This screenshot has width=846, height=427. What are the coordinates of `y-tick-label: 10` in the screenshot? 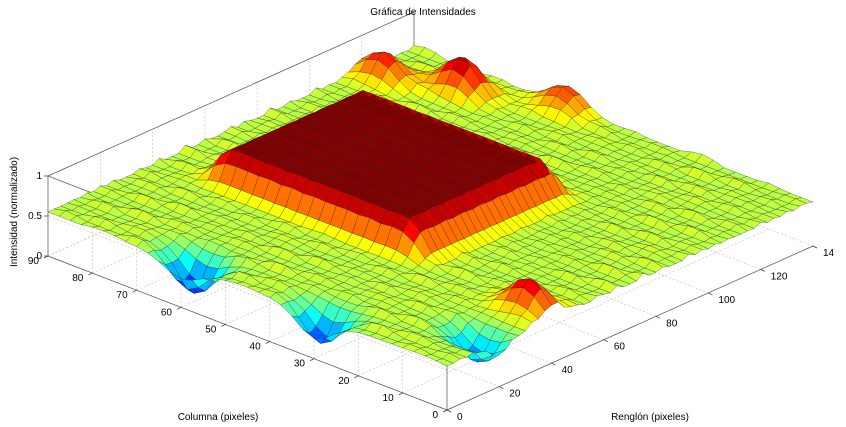 It's located at (389, 398).